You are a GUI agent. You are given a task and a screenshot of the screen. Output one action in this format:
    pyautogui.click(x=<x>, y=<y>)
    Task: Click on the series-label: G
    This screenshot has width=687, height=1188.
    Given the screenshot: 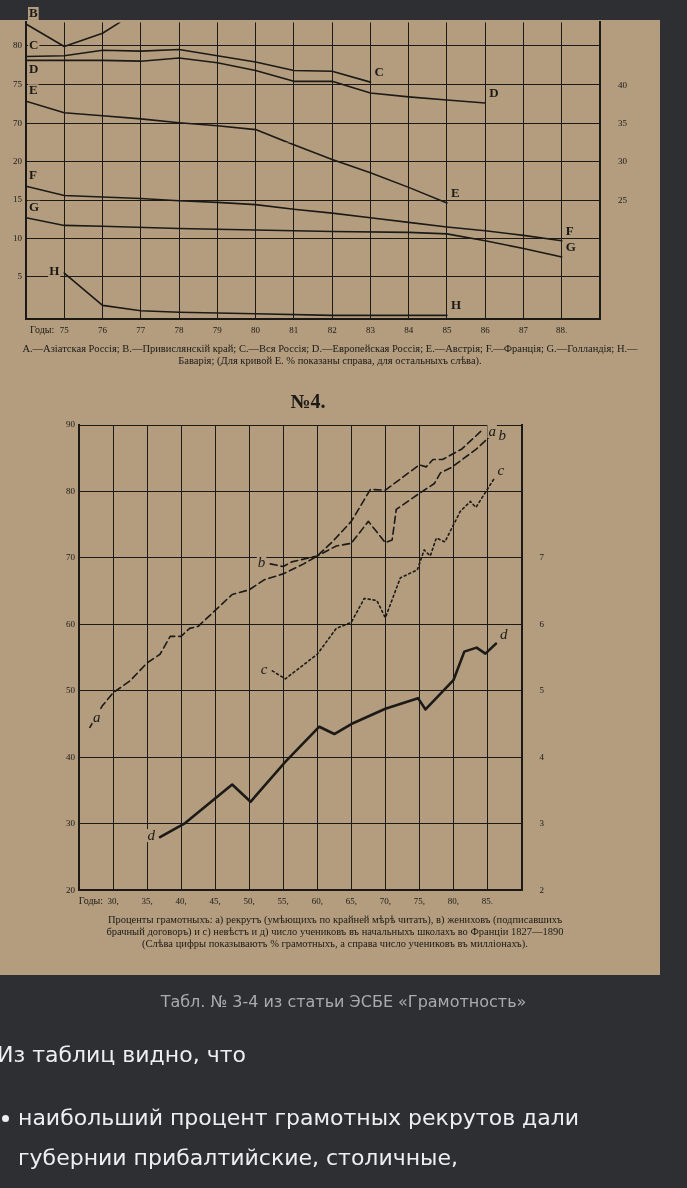 What is the action you would take?
    pyautogui.click(x=34, y=206)
    